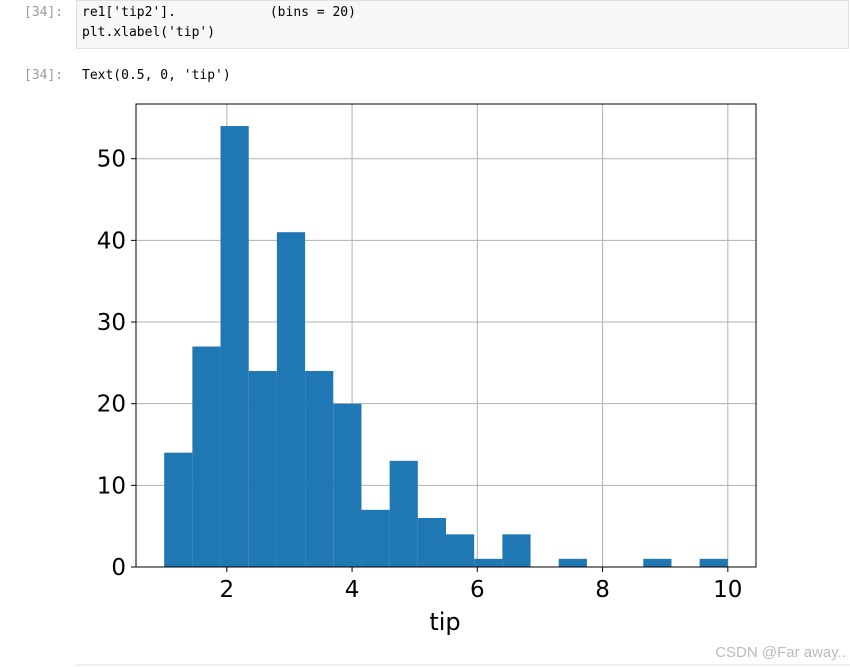 Image resolution: width=850 pixels, height=667 pixels. What do you see at coordinates (226, 590) in the screenshot?
I see `x-tick-label: 2` at bounding box center [226, 590].